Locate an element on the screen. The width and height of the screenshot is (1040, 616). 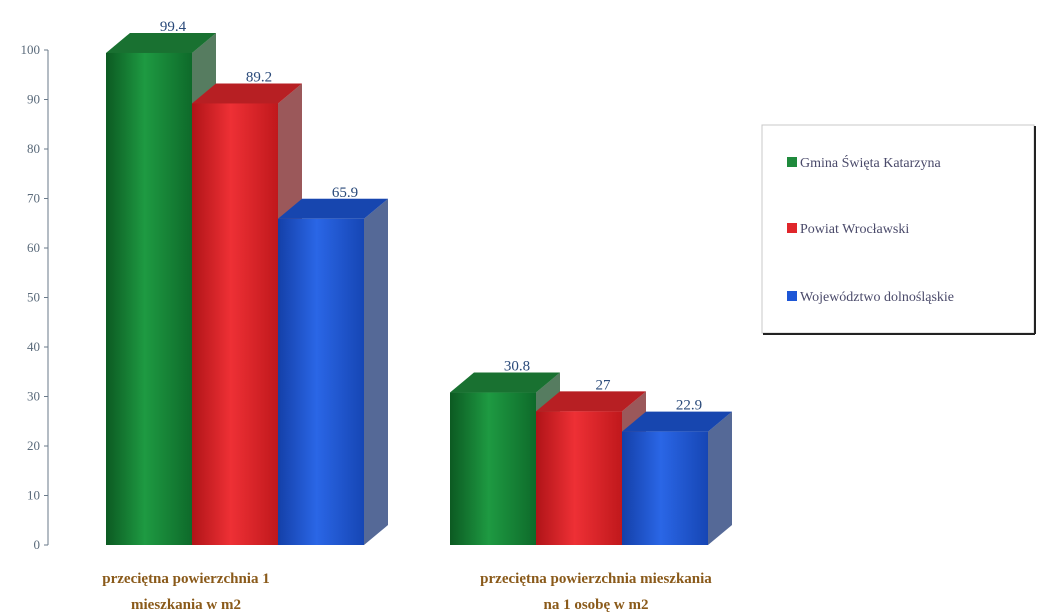
y-tick-label: 100 is located at coordinates (31, 49).